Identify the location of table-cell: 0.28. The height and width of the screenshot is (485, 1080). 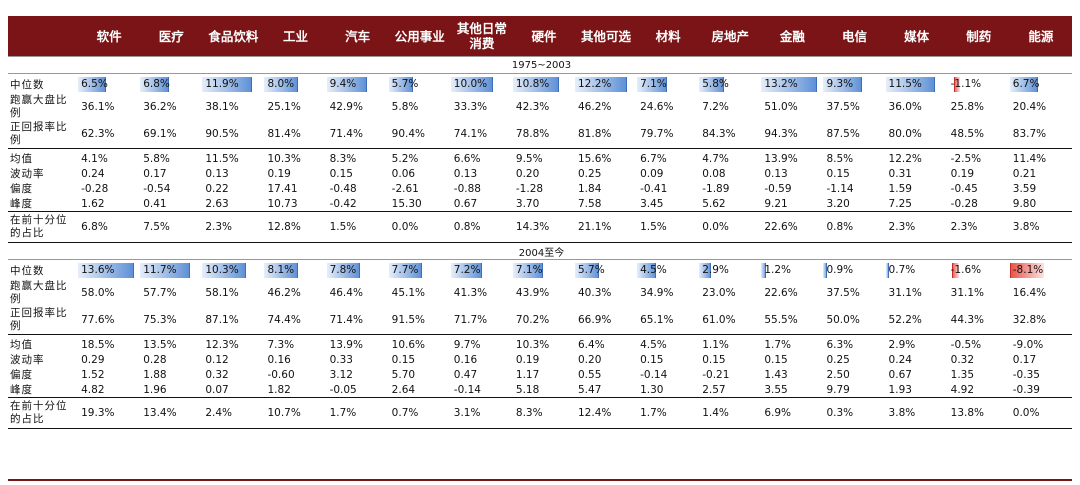
(155, 359).